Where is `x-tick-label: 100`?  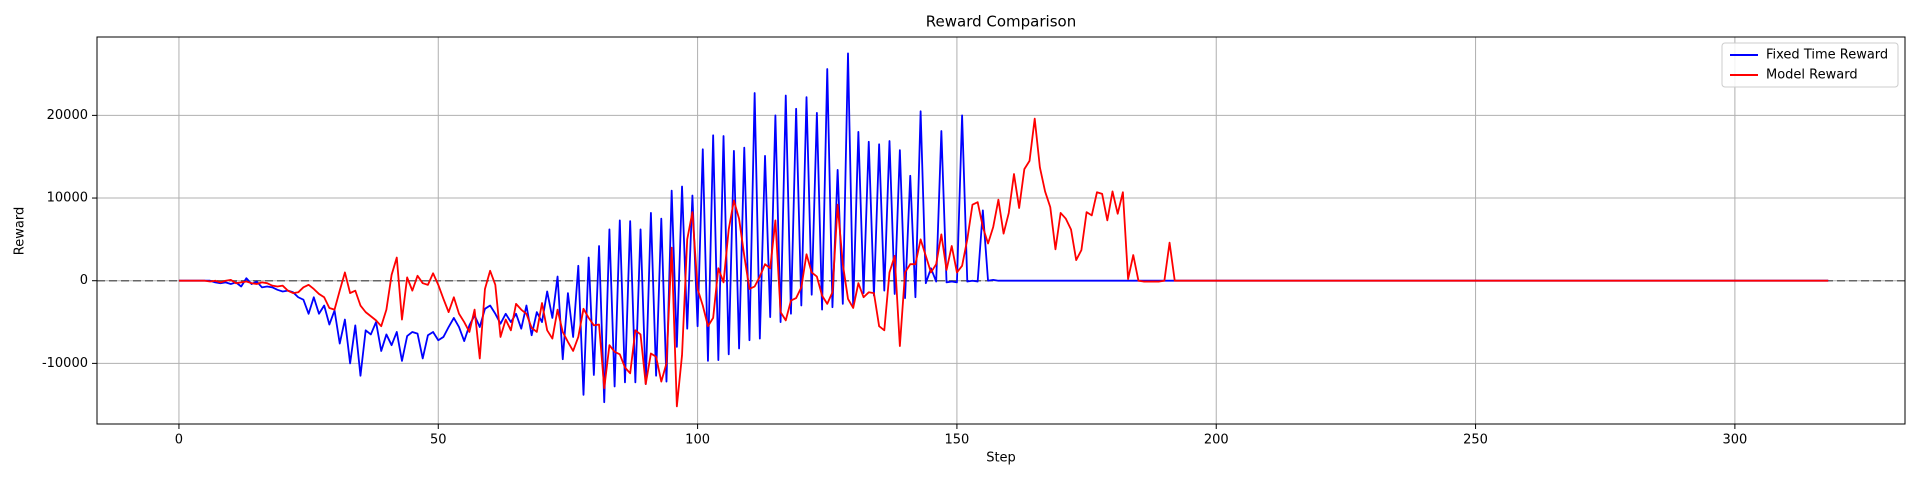 x-tick-label: 100 is located at coordinates (697, 440).